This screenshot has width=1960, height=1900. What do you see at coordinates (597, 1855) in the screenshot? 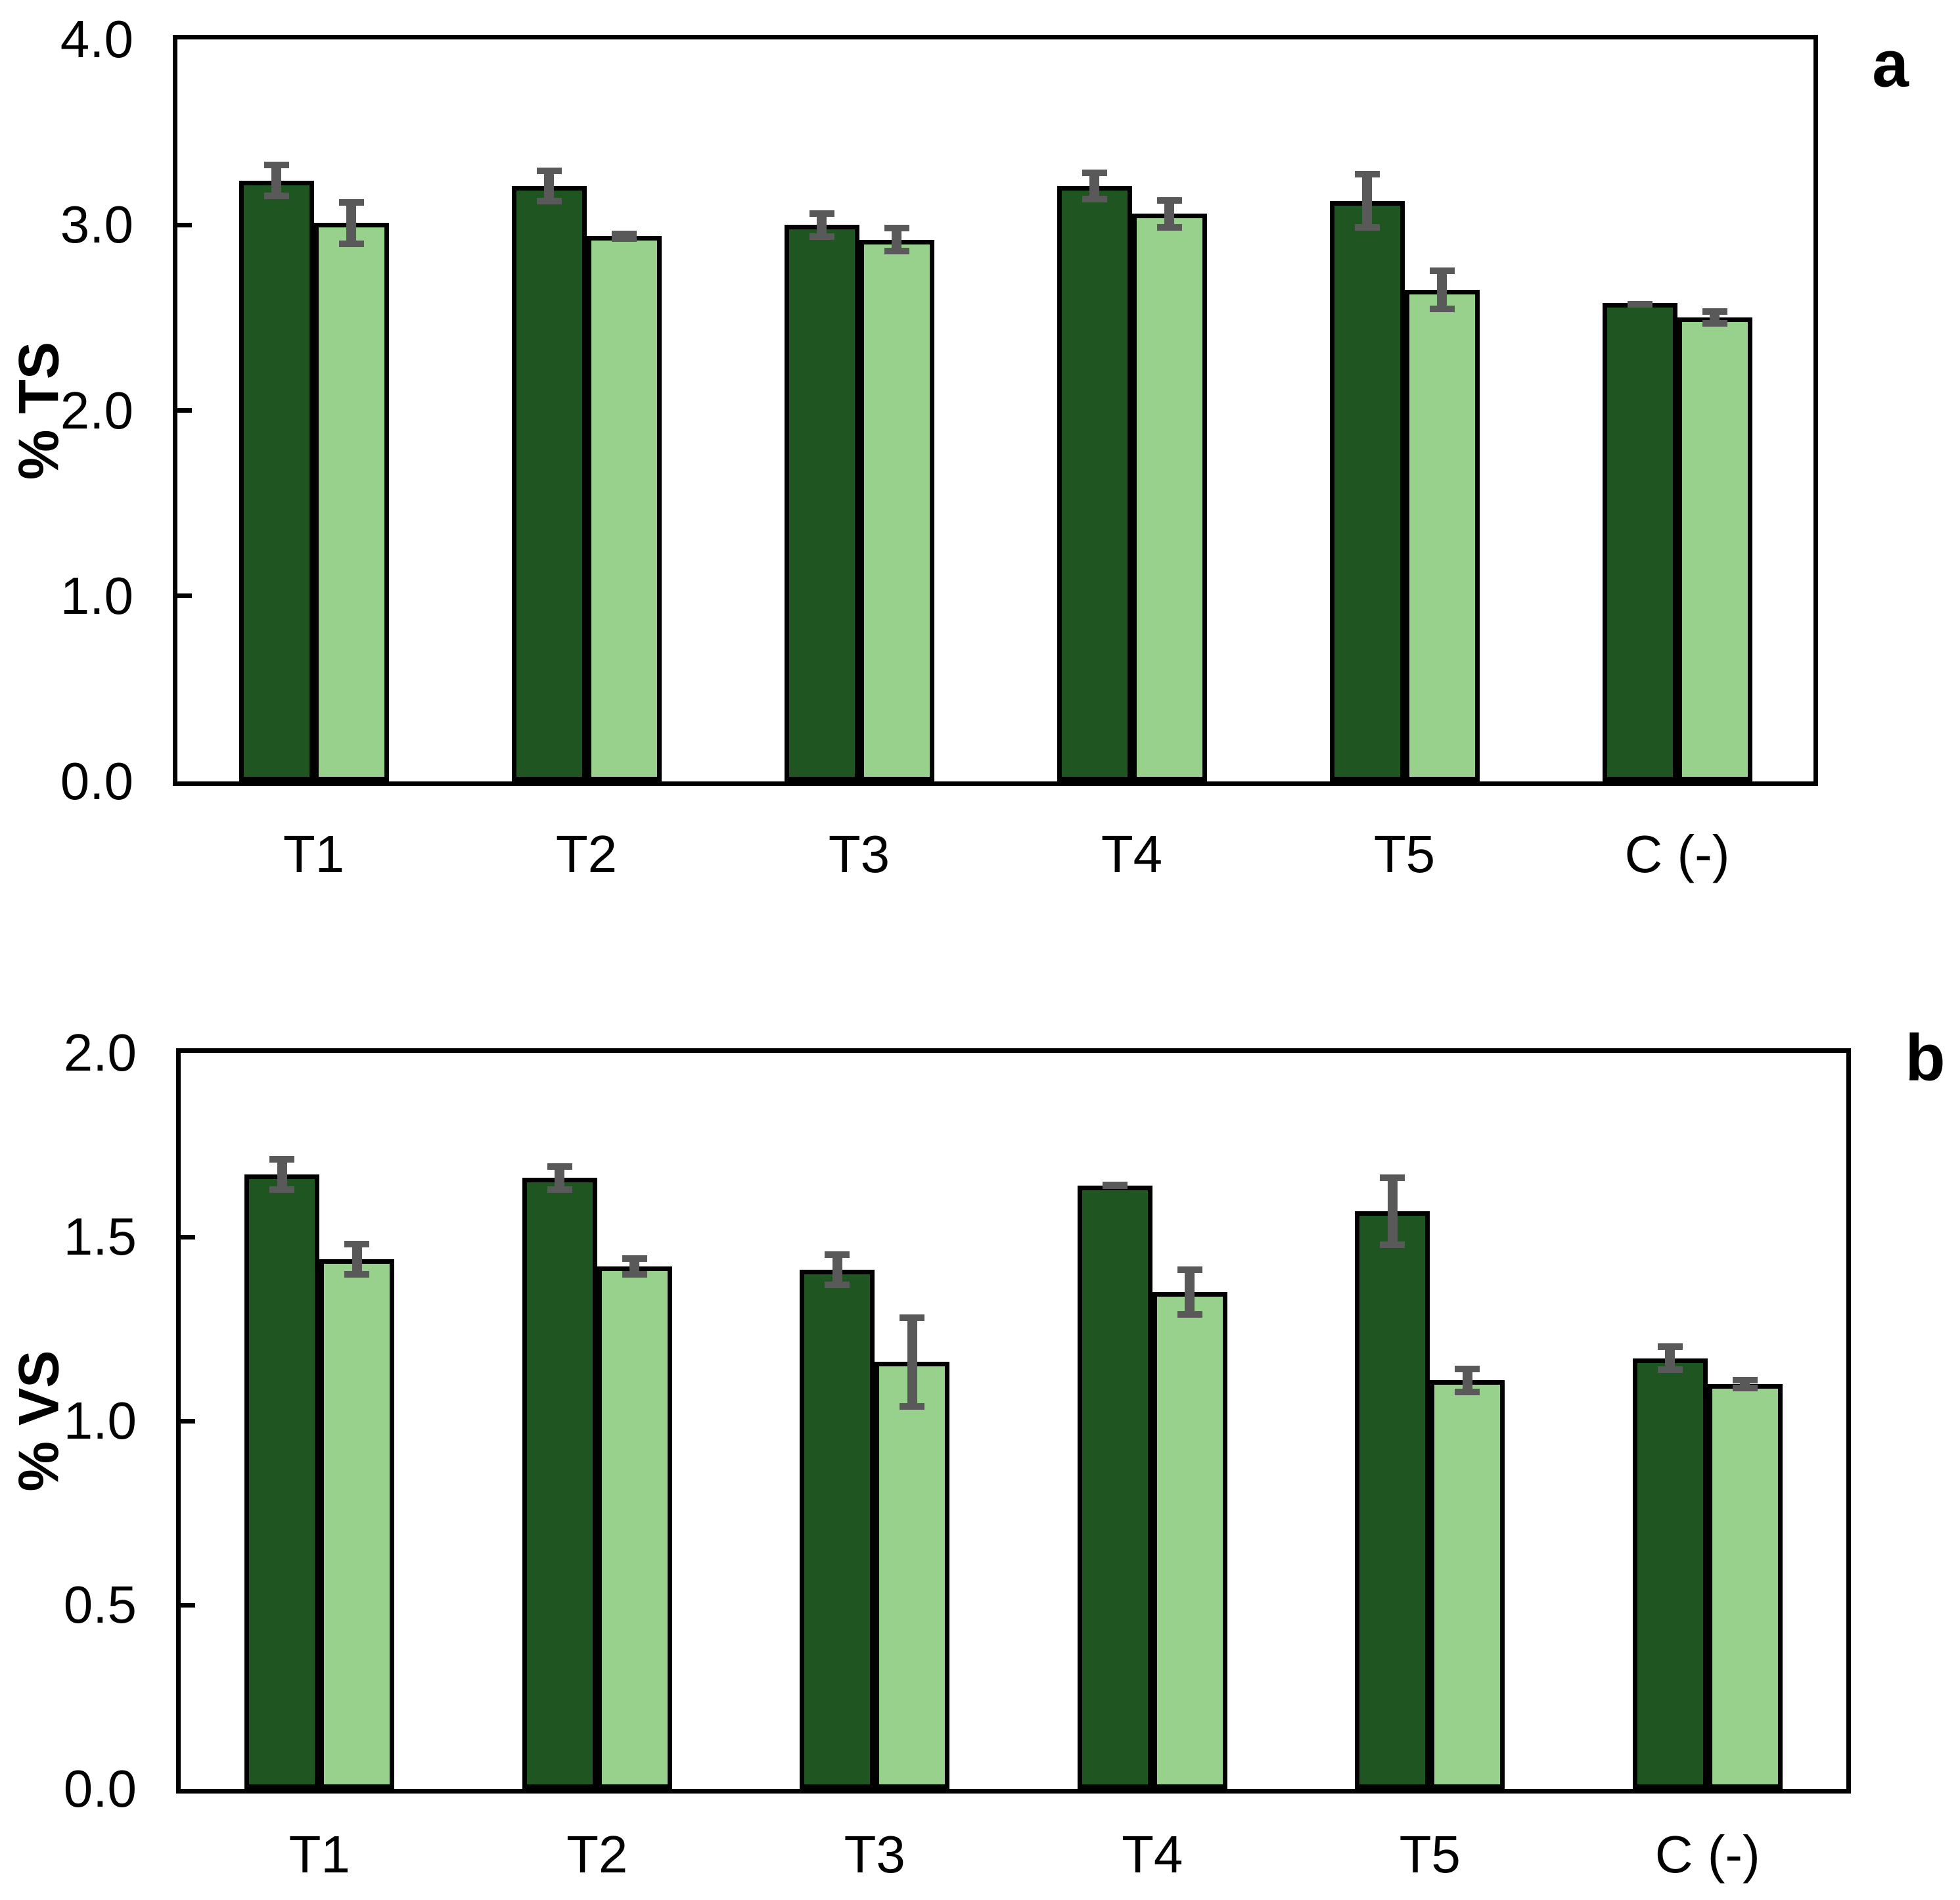
I see `x-category-label: T2` at bounding box center [597, 1855].